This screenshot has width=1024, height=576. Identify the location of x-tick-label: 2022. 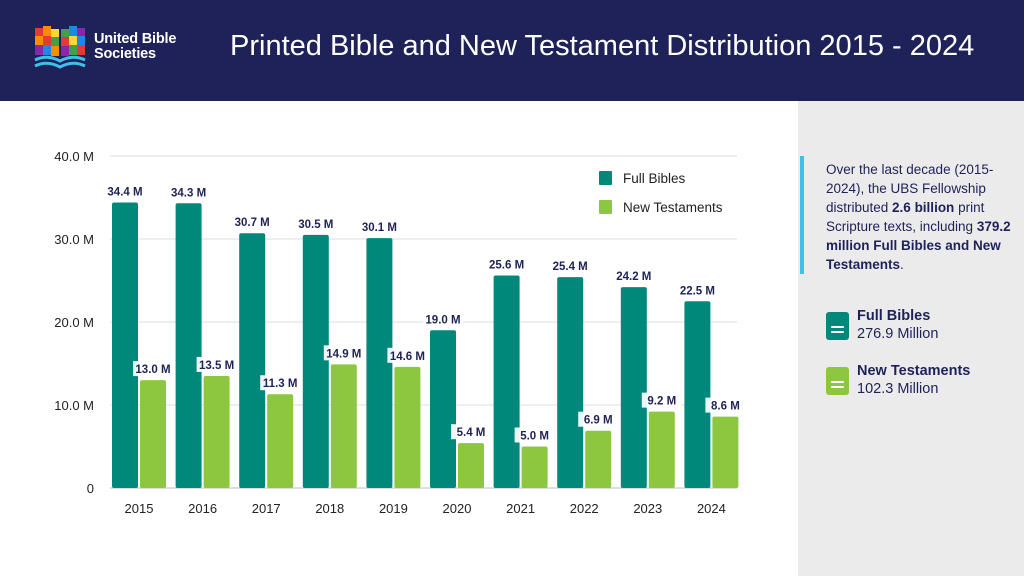
(584, 508).